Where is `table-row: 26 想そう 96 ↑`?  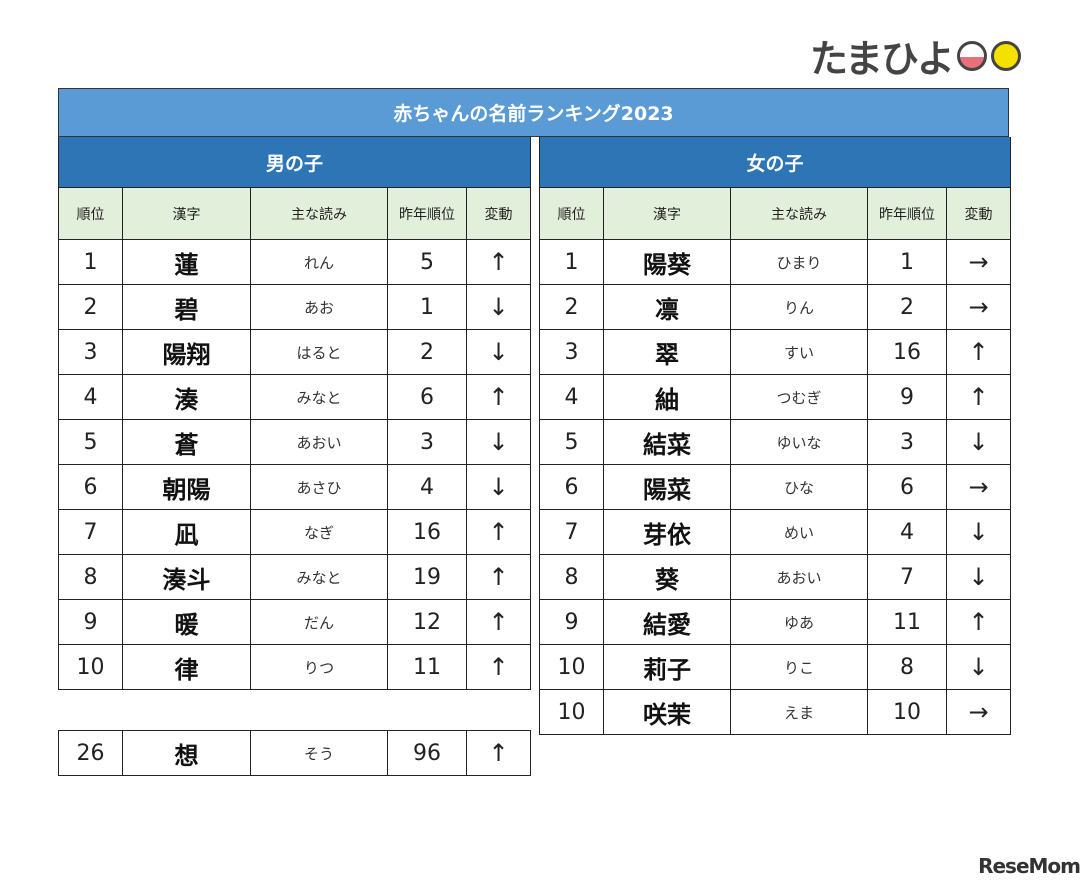 table-row: 26 想そう 96 ↑ is located at coordinates (294, 753).